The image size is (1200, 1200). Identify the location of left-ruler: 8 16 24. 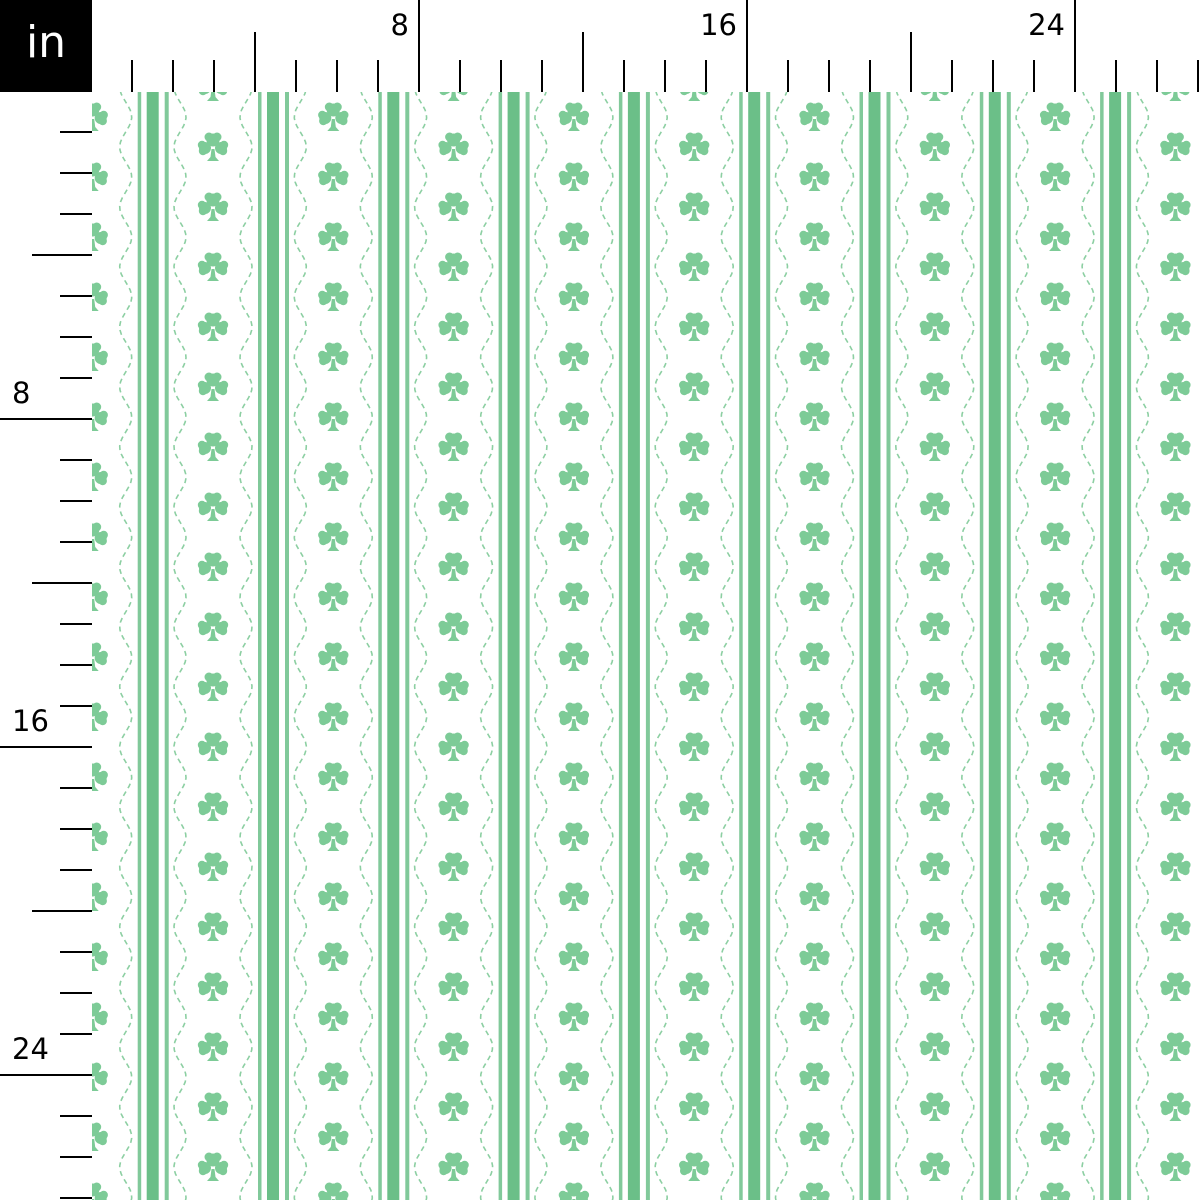
(46, 665).